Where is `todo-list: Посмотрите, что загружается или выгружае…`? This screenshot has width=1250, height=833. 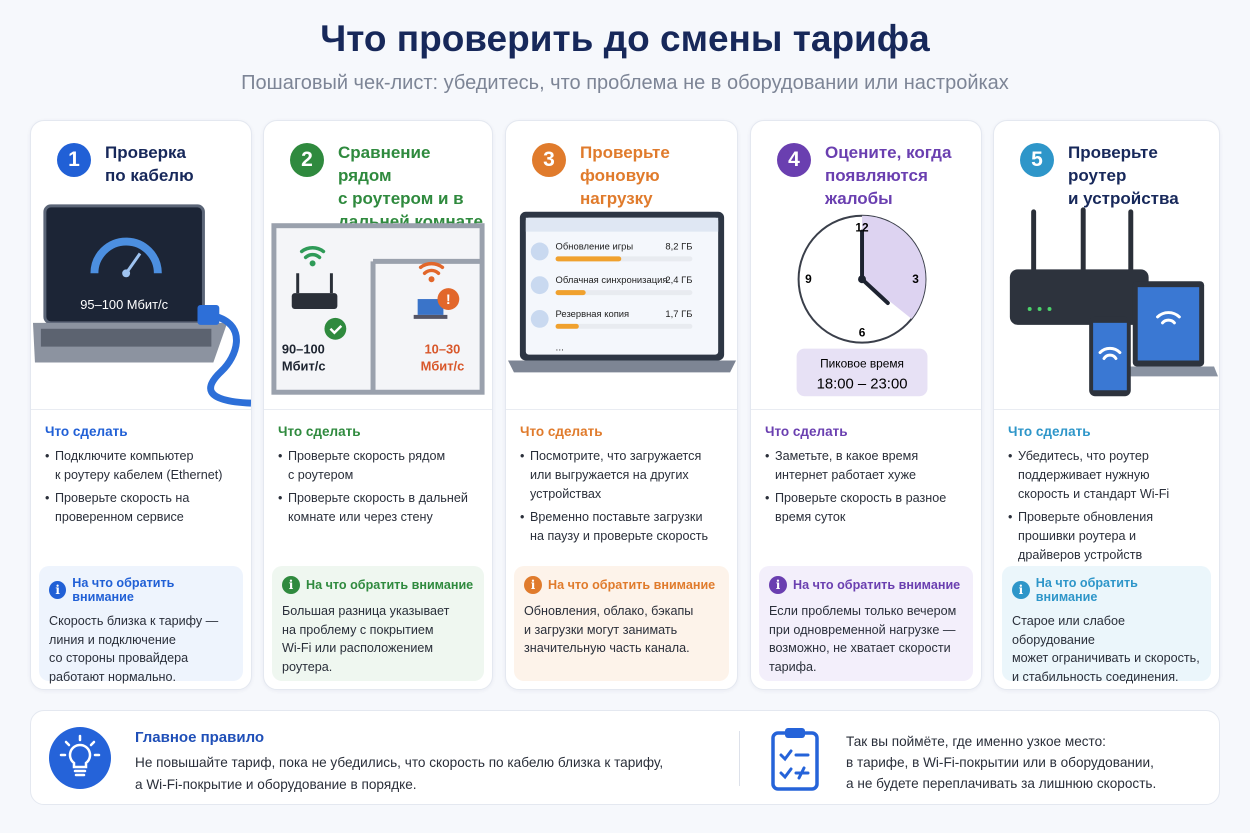 todo-list: Посмотрите, что загружается или выгружае… is located at coordinates (624, 498).